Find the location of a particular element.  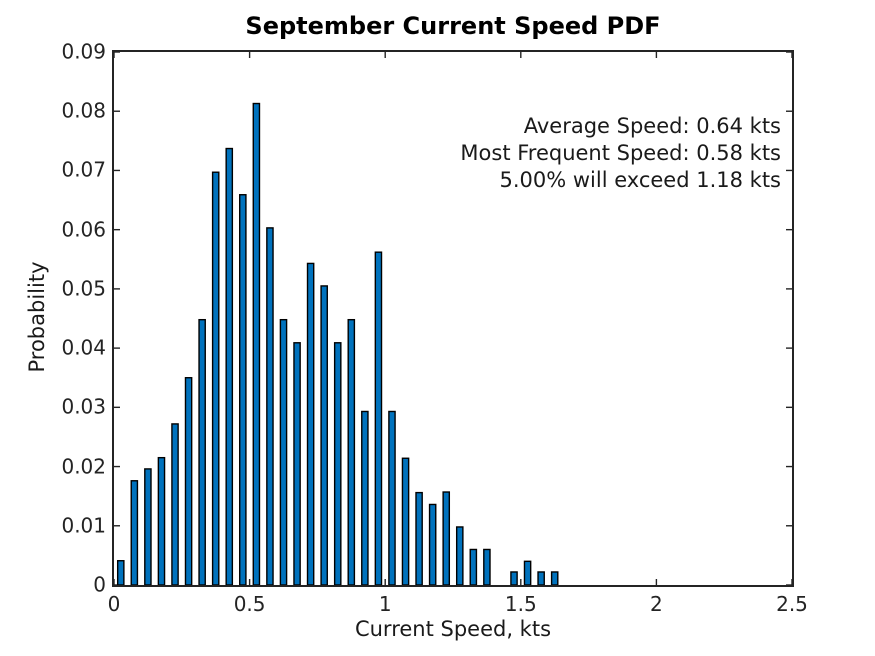

stats-annotation-line: 5.00% will exceed 1.18 kts is located at coordinates (640, 180).